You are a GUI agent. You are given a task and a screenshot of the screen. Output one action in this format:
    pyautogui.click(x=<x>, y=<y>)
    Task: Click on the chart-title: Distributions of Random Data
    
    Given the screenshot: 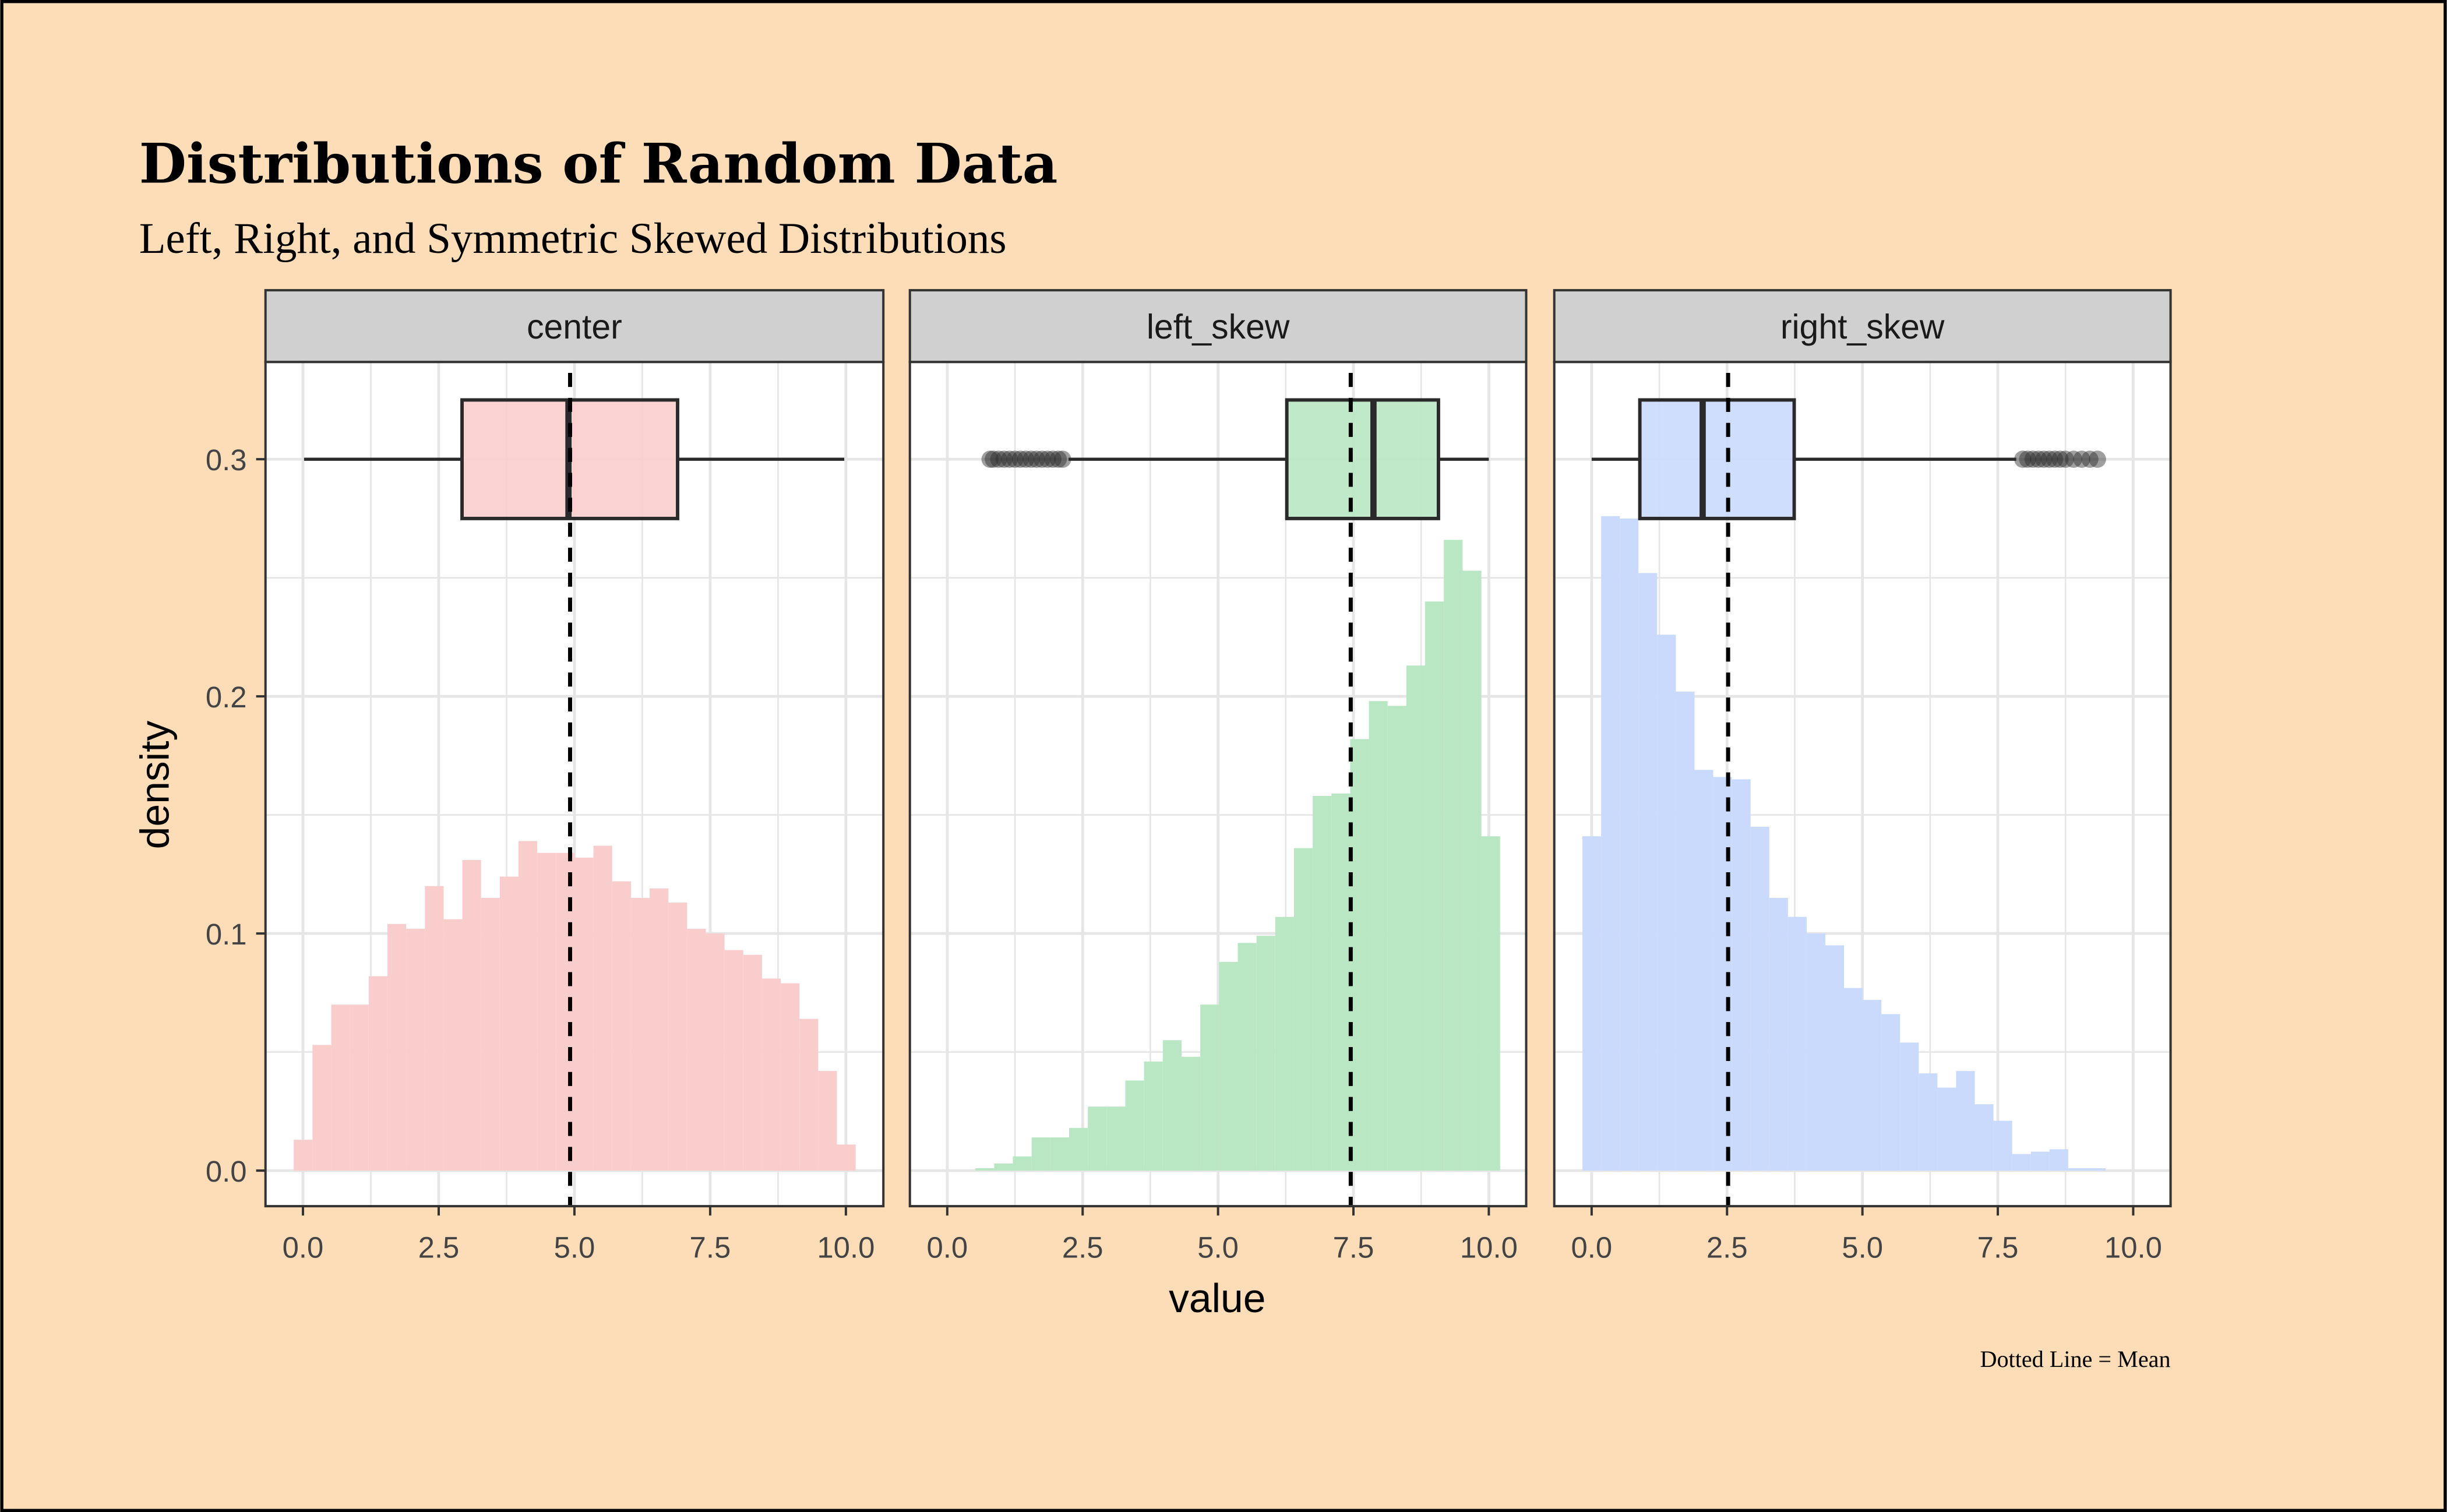 What is the action you would take?
    pyautogui.click(x=598, y=164)
    